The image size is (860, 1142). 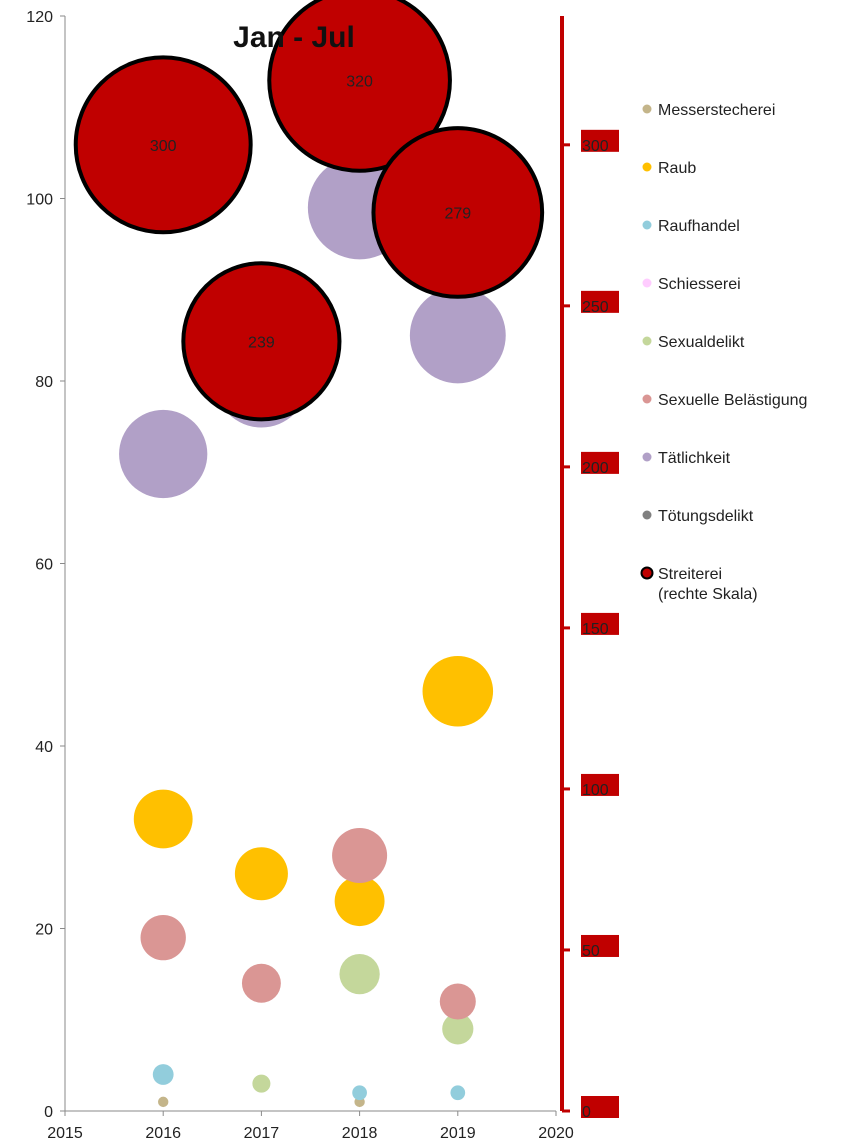 What do you see at coordinates (359, 1093) in the screenshot?
I see `bubble-raufhandel-2018` at bounding box center [359, 1093].